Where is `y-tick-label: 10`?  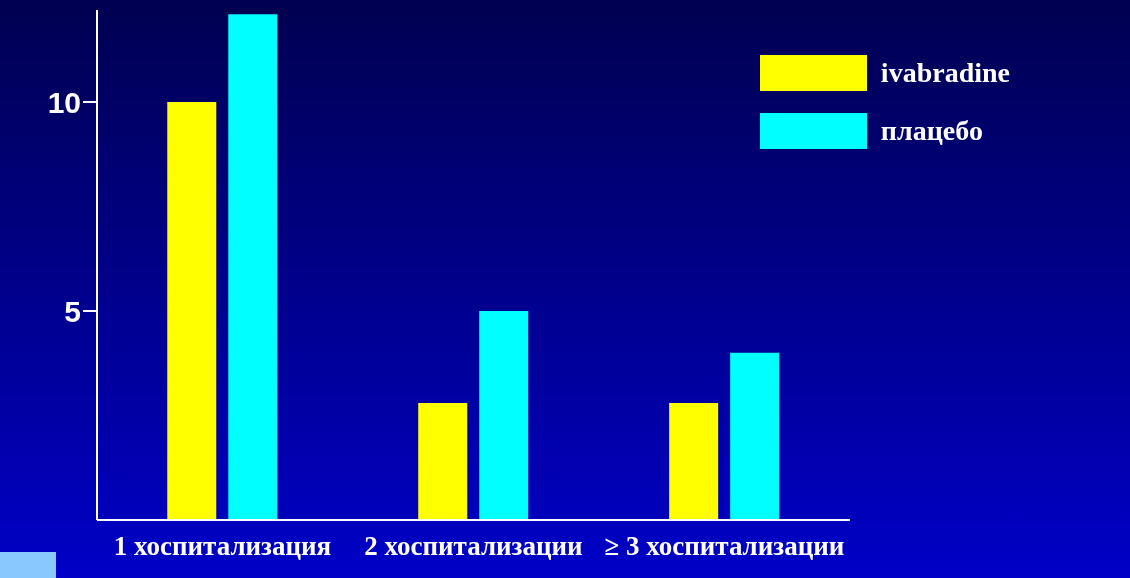 y-tick-label: 10 is located at coordinates (64, 102).